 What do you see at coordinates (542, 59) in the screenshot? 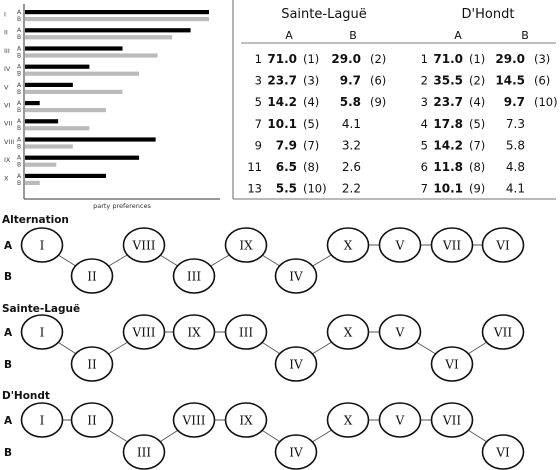
I see `rank-b: (3)` at bounding box center [542, 59].